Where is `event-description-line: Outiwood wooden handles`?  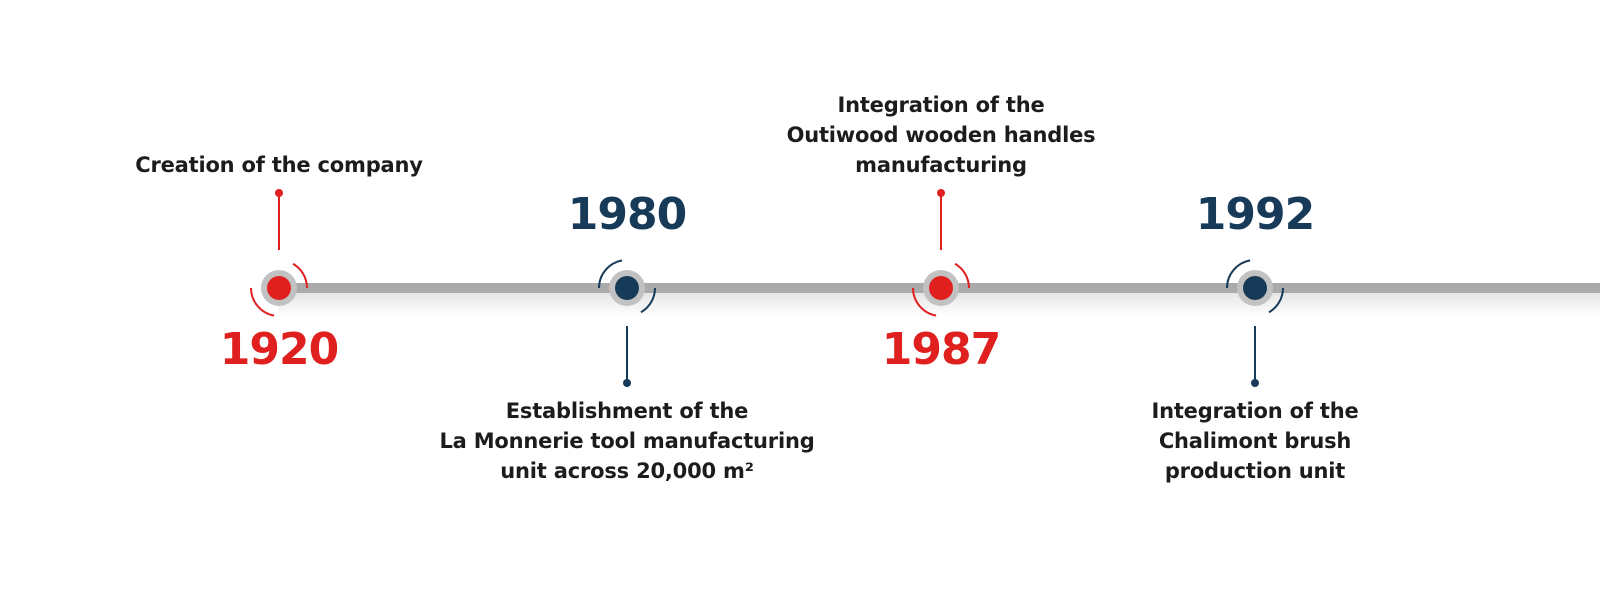 event-description-line: Outiwood wooden handles is located at coordinates (941, 135).